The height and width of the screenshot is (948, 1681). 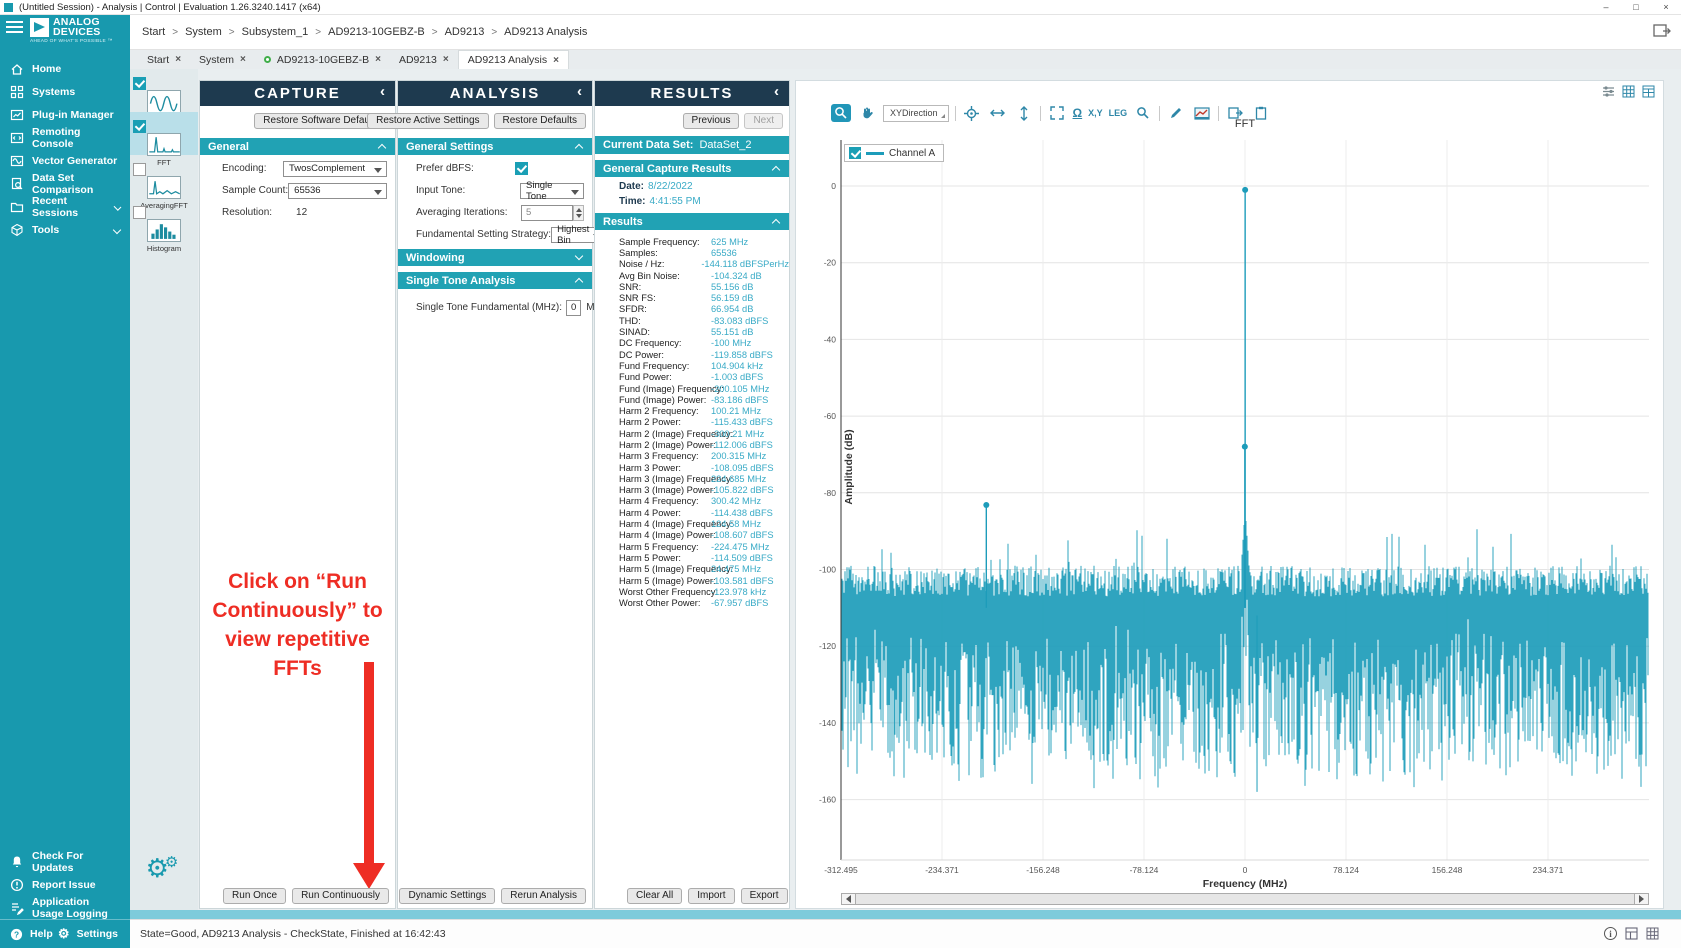 I want to click on tab-start: Start ×, so click(x=164, y=59).